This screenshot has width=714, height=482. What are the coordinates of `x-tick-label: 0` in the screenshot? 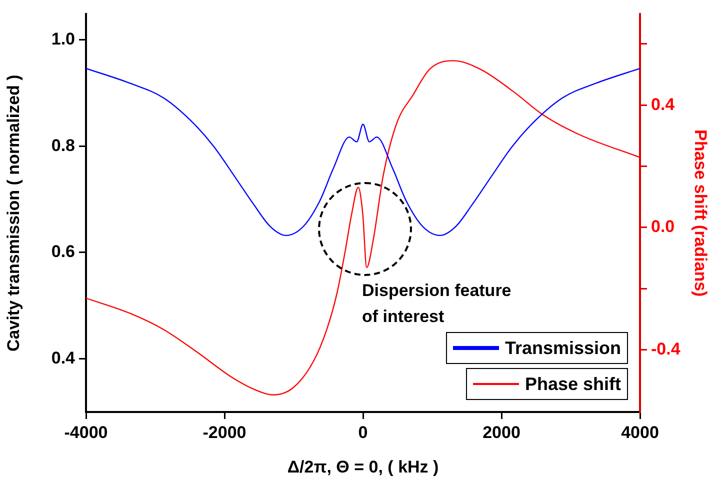 It's located at (363, 432).